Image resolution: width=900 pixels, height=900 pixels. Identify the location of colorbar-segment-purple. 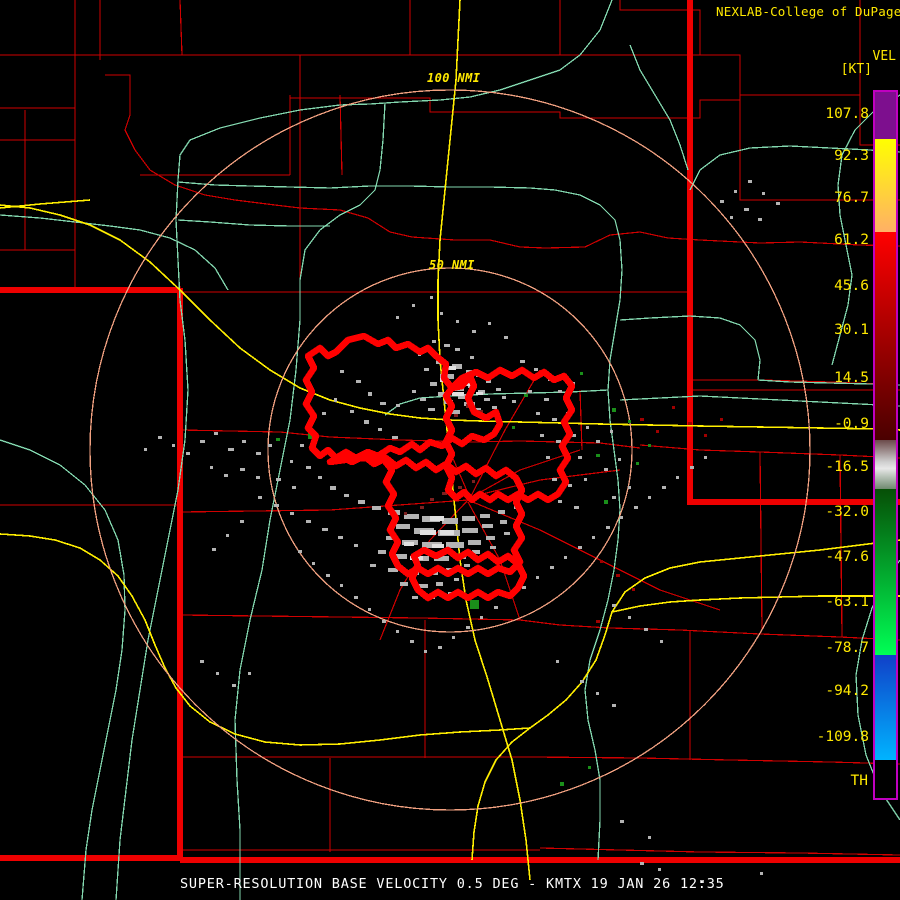
(885, 115).